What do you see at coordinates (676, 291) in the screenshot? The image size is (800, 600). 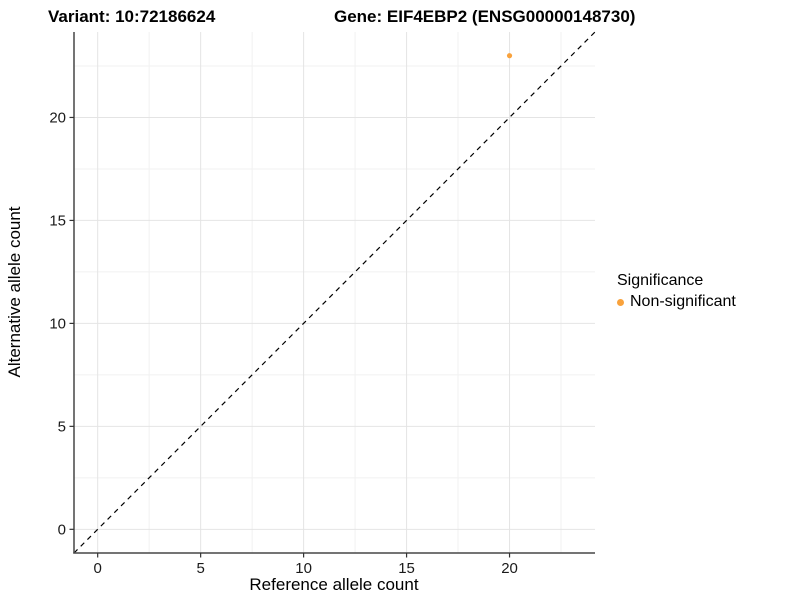 I see `legend: Significance Non-significant` at bounding box center [676, 291].